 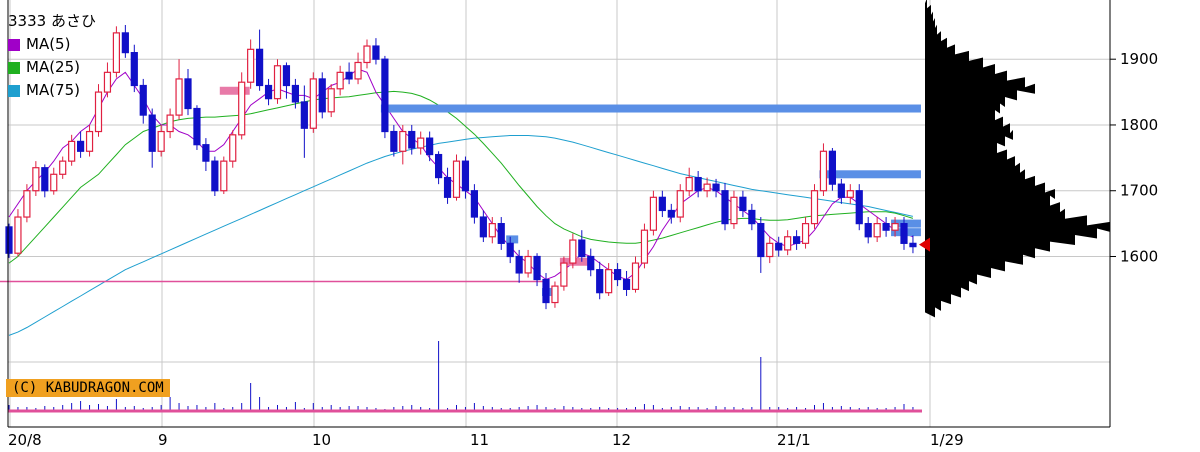 I want to click on x-tick-label: 1/29, so click(x=947, y=440).